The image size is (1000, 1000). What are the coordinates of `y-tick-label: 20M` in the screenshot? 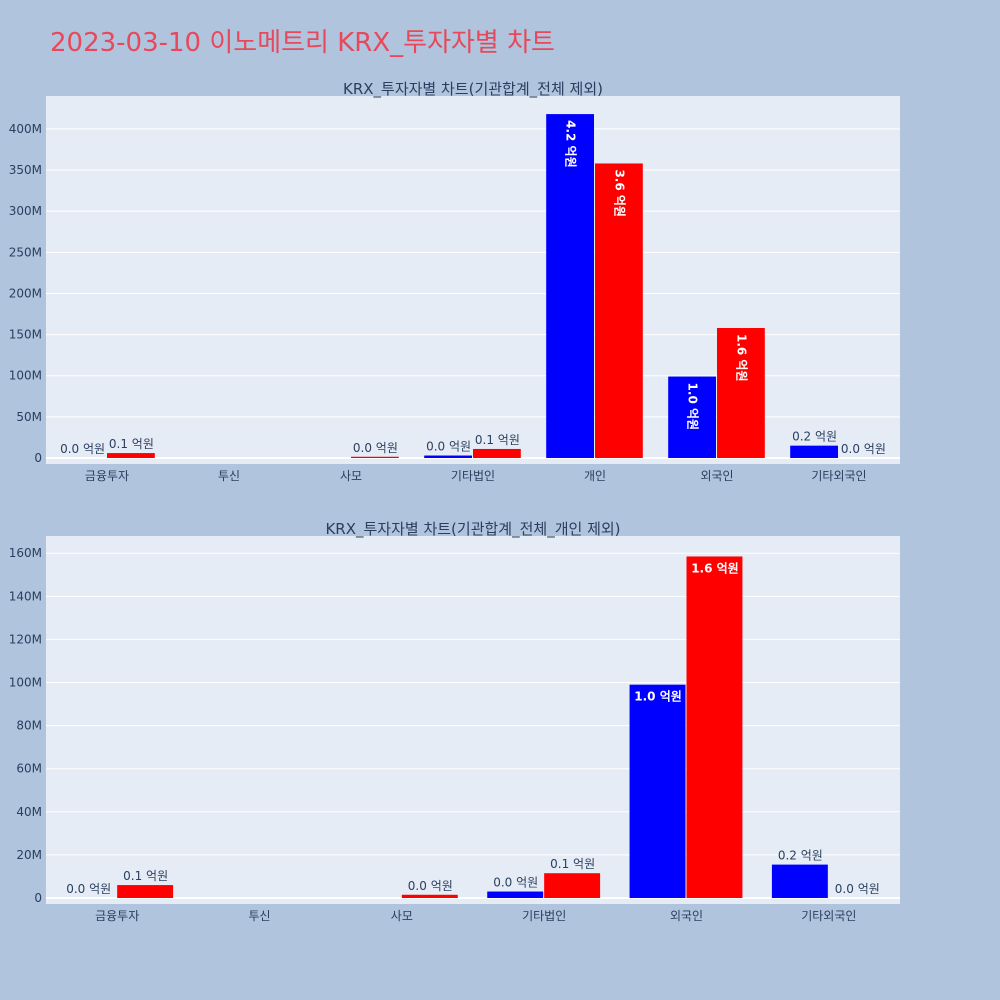 It's located at (29, 855).